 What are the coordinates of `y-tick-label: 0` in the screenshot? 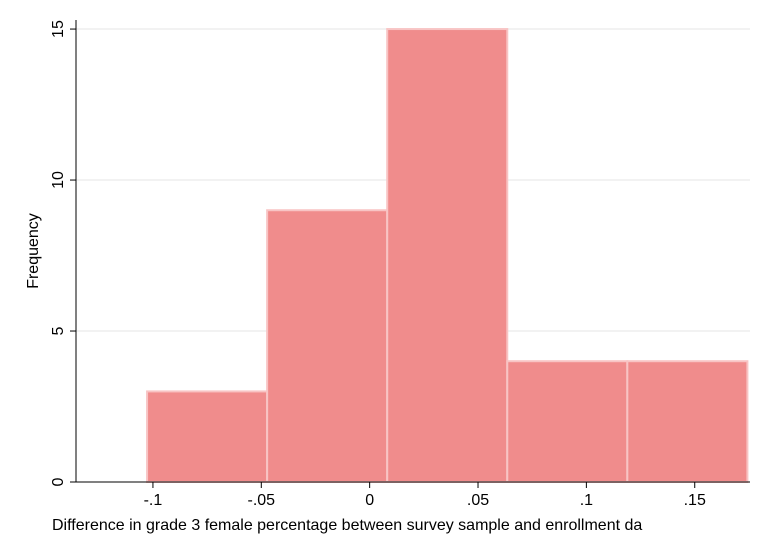 It's located at (58, 481).